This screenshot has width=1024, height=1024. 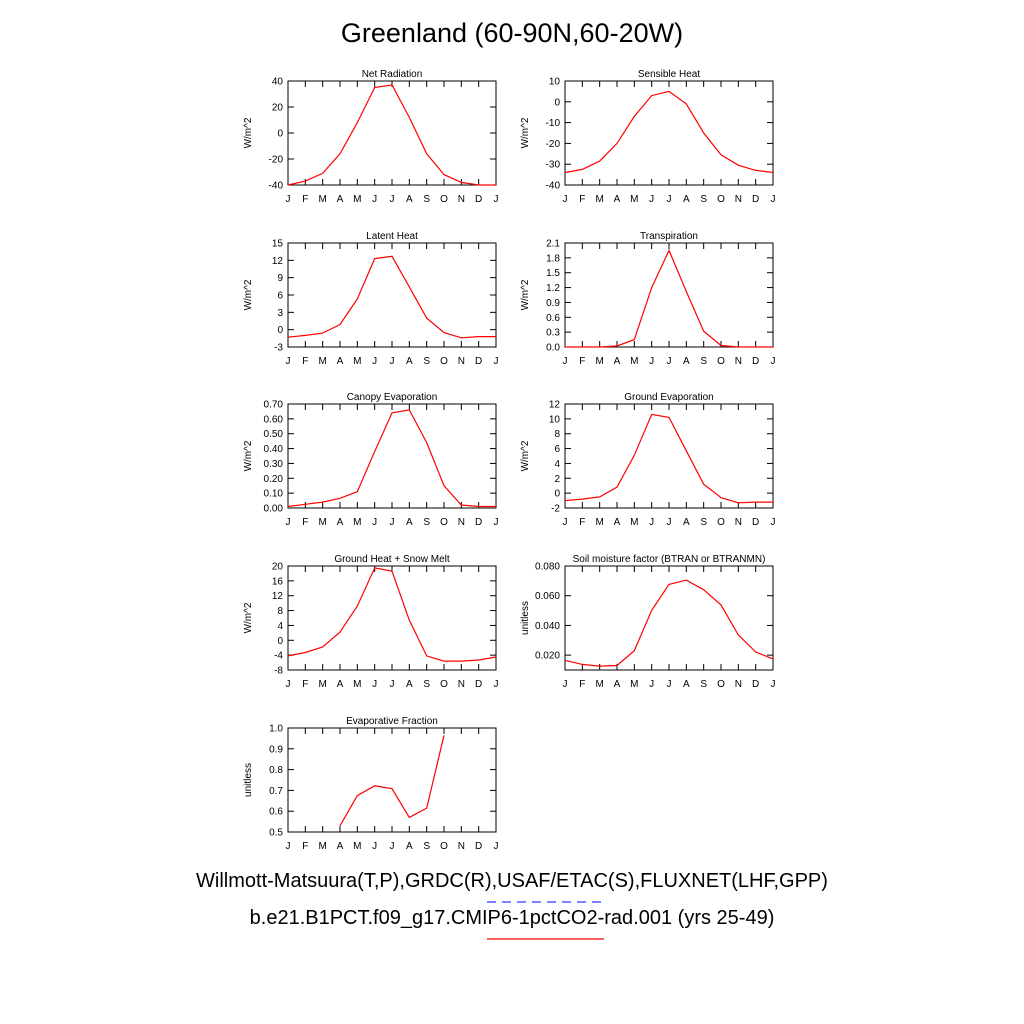 I want to click on y-tick-label: -4, so click(x=278, y=656).